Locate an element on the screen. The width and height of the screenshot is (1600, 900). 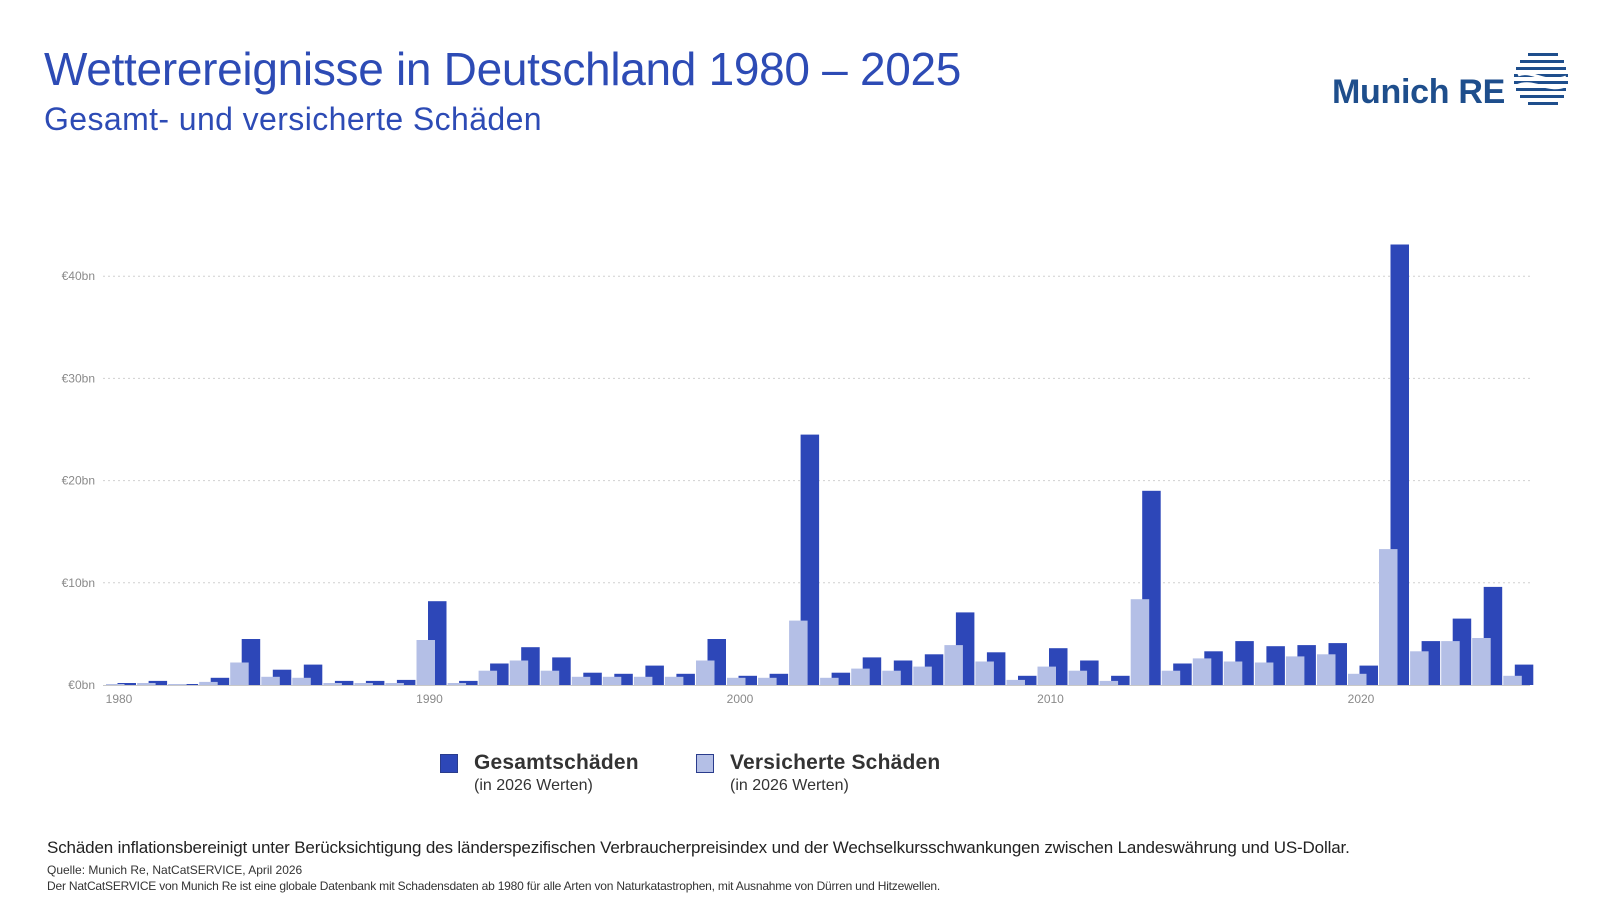
bar-versichert-2014 is located at coordinates (1171, 677).